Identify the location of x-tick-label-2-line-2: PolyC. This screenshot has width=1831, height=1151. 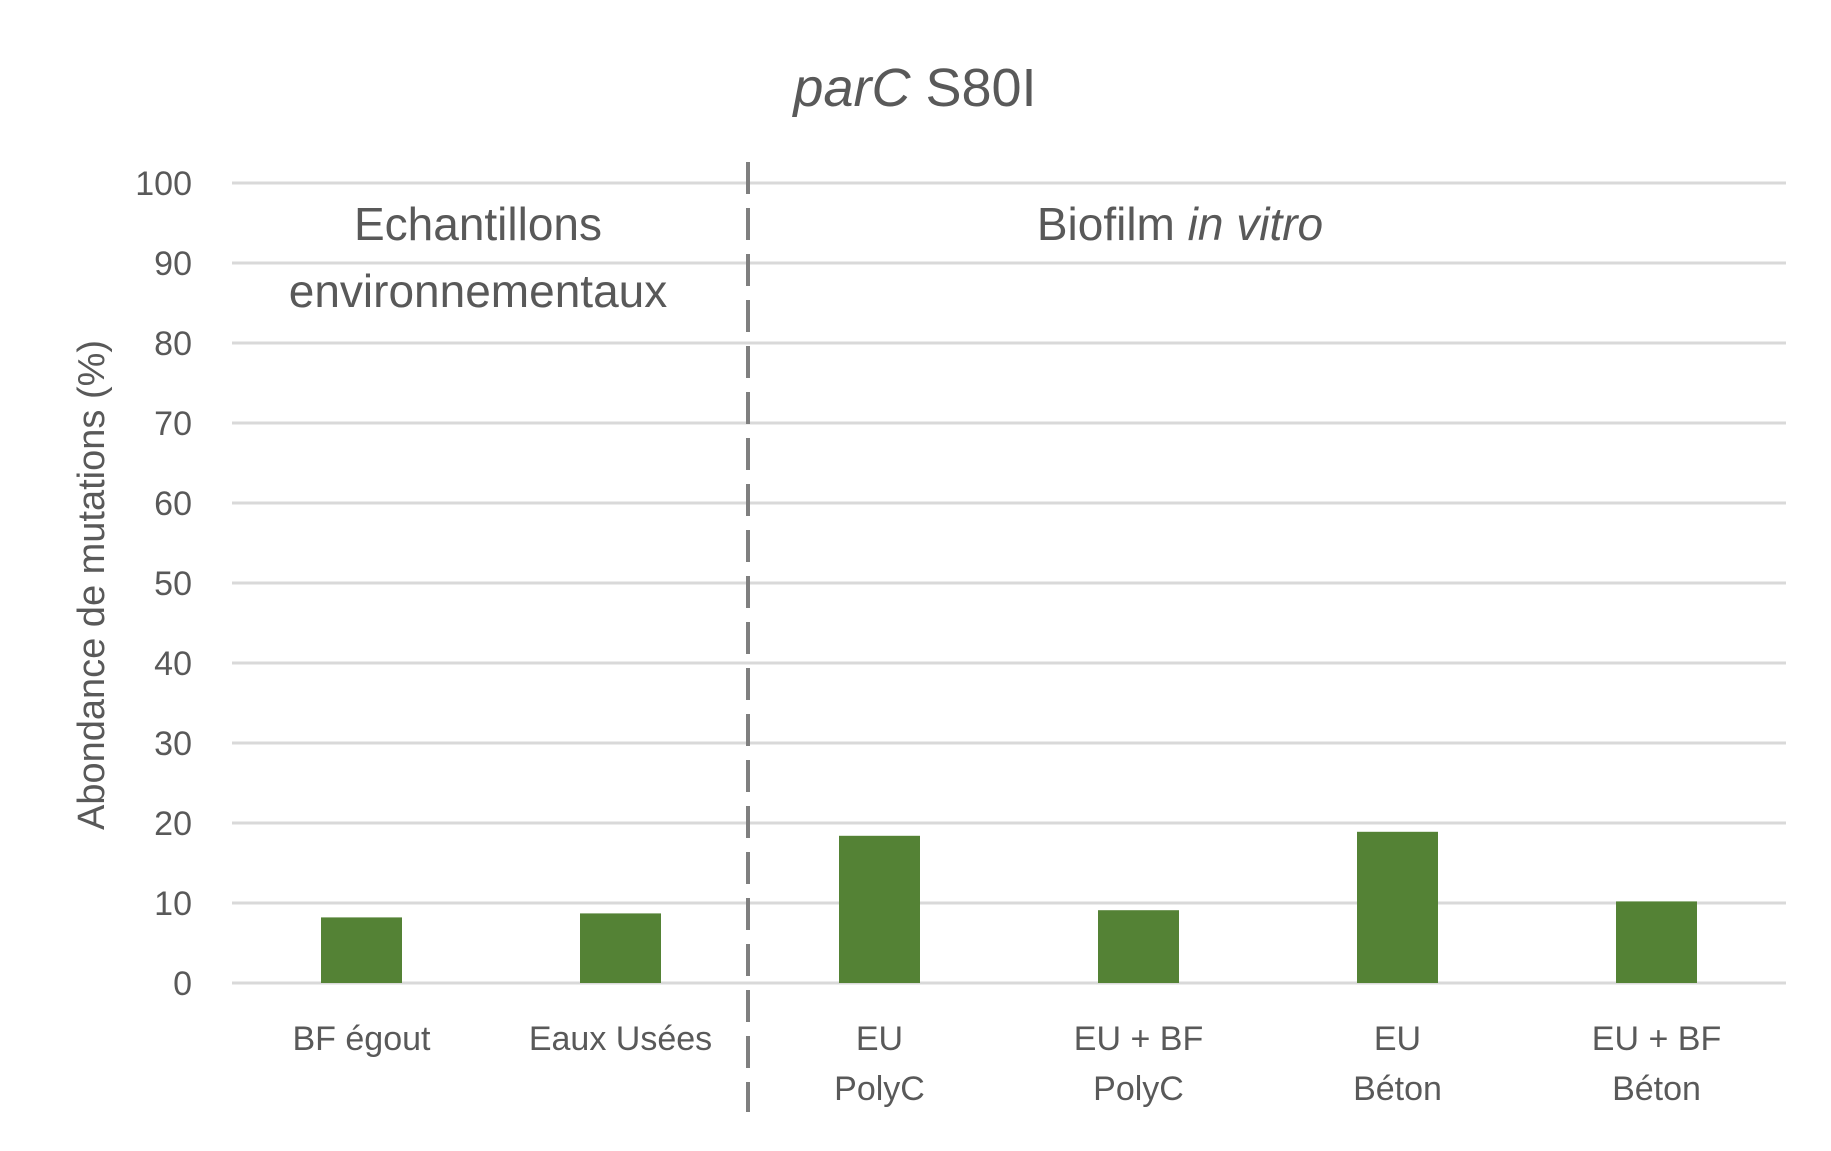
(879, 1089).